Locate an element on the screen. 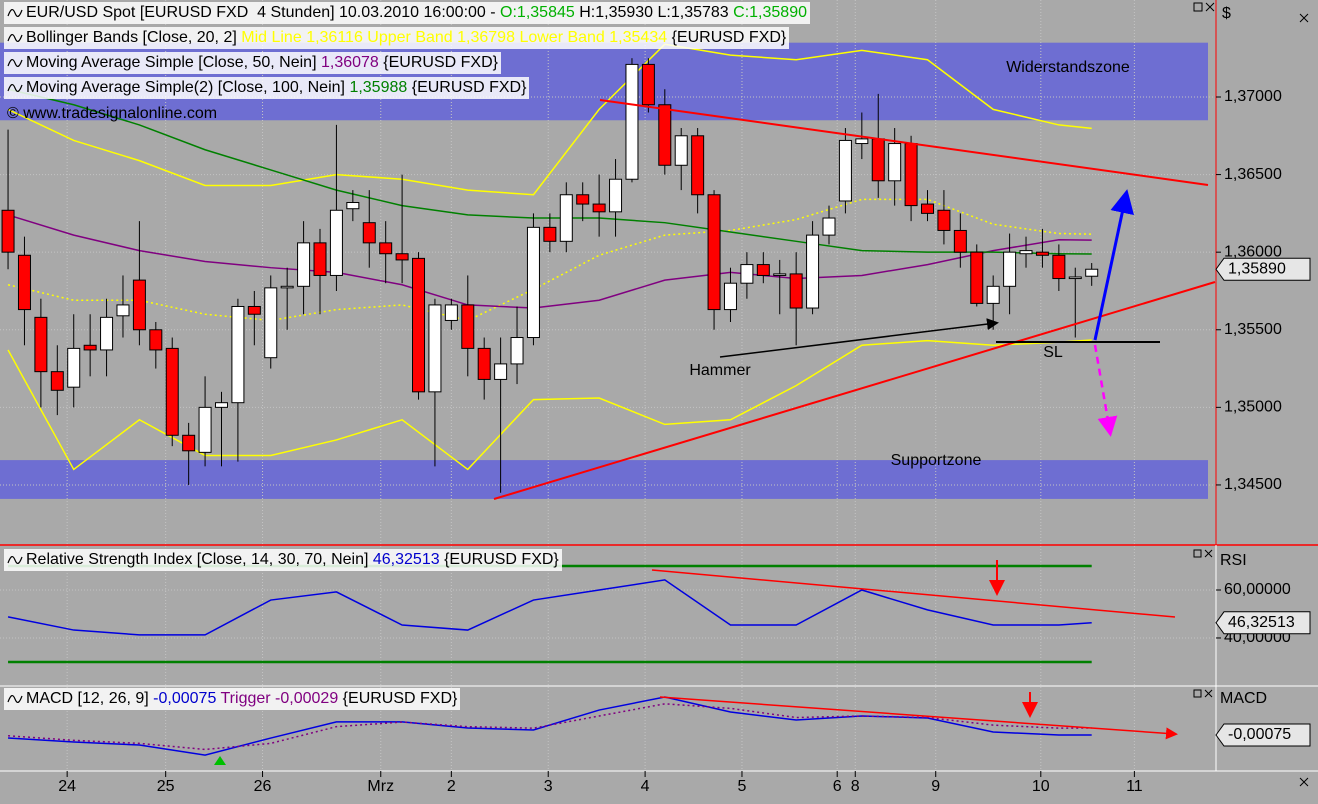 The width and height of the screenshot is (1318, 804). copyright-text: © www.tradesignalonline.com is located at coordinates (112, 113).